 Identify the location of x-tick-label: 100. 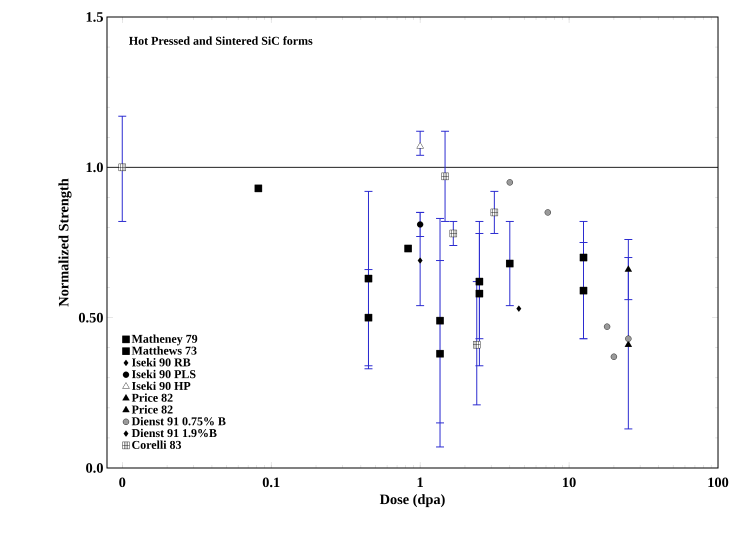
(718, 482).